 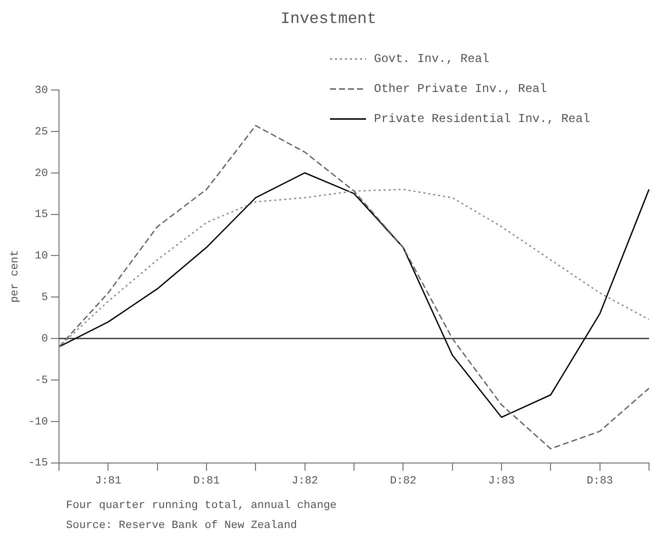 What do you see at coordinates (16, 276) in the screenshot?
I see `y-axis-title: per cent` at bounding box center [16, 276].